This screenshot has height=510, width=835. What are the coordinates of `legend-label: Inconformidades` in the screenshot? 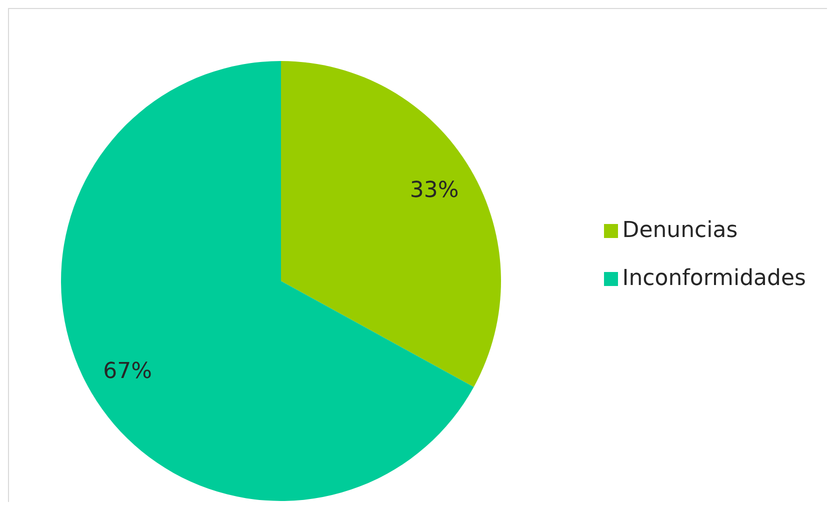 It's located at (714, 278).